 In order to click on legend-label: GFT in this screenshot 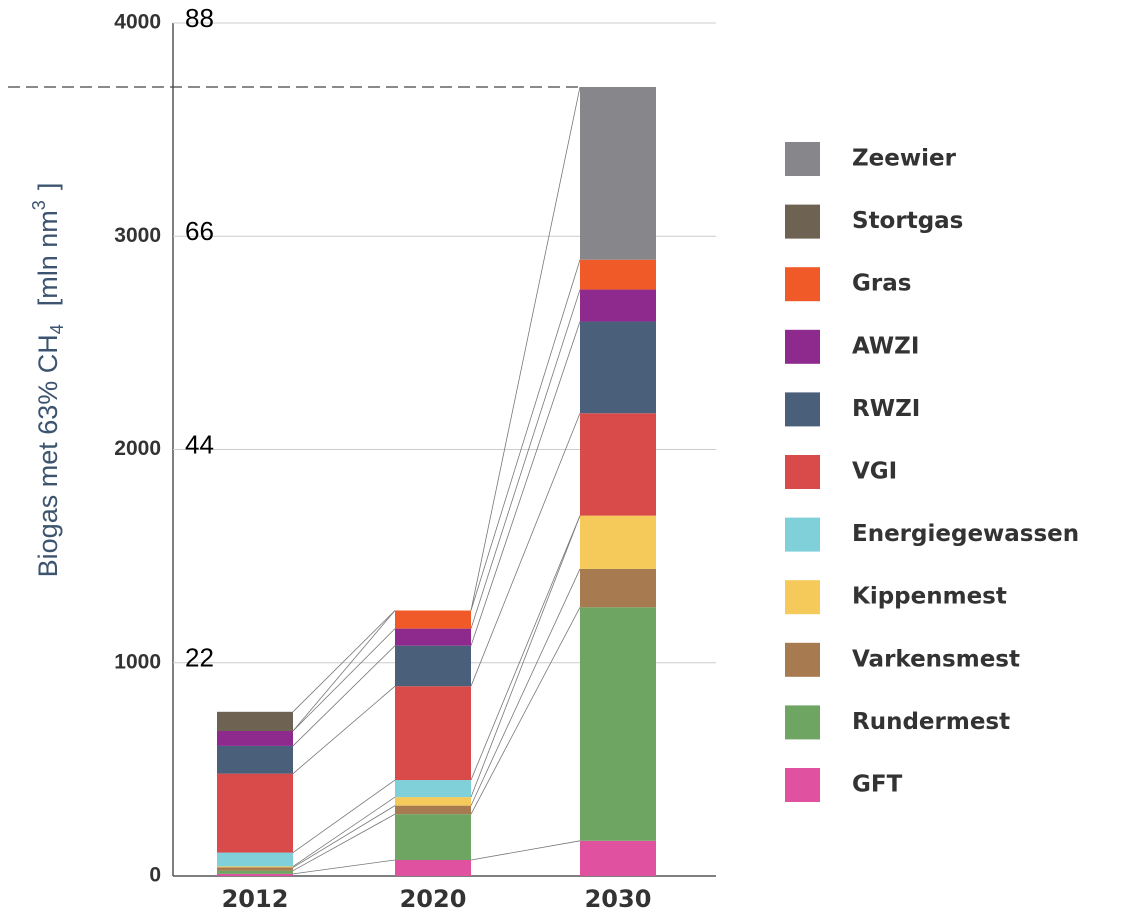, I will do `click(877, 785)`.